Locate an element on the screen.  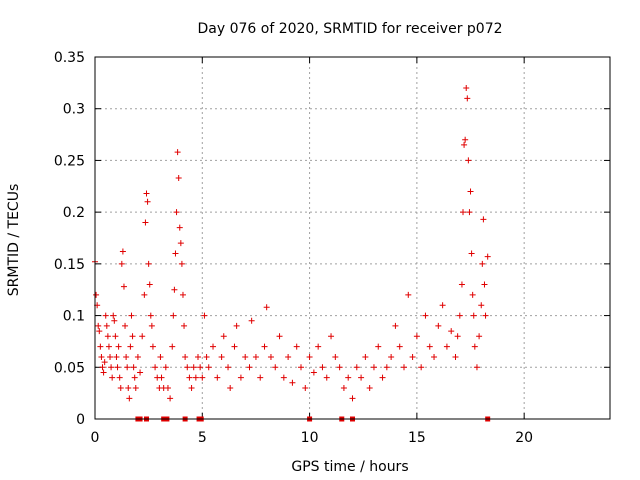
y-tick-label: 0.15 is located at coordinates (69, 265).